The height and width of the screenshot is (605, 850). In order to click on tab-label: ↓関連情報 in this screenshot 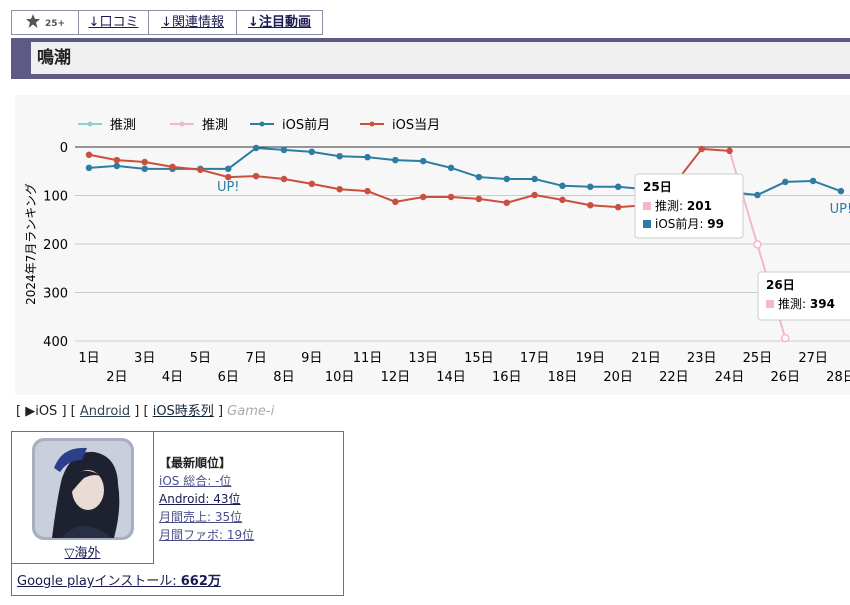, I will do `click(192, 22)`.